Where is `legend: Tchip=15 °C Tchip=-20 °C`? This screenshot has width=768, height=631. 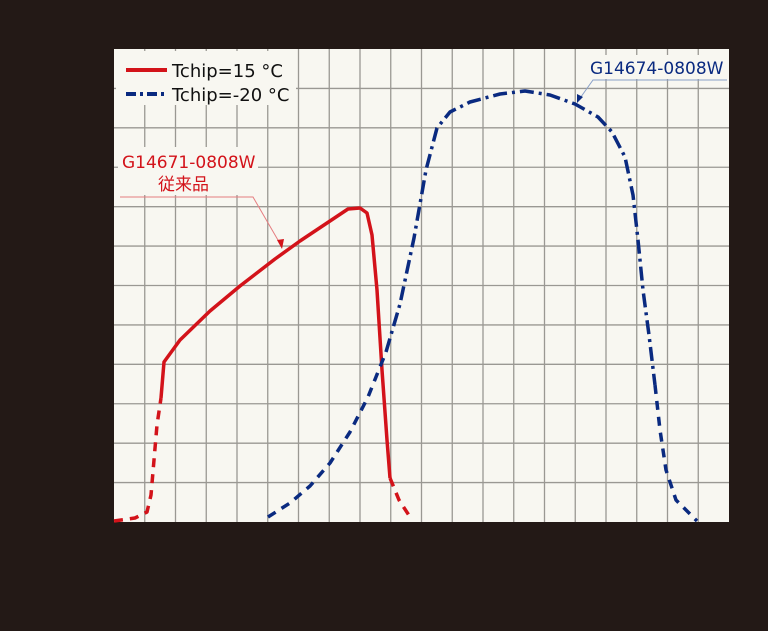 legend: Tchip=15 °C Tchip=-20 °C is located at coordinates (206, 78).